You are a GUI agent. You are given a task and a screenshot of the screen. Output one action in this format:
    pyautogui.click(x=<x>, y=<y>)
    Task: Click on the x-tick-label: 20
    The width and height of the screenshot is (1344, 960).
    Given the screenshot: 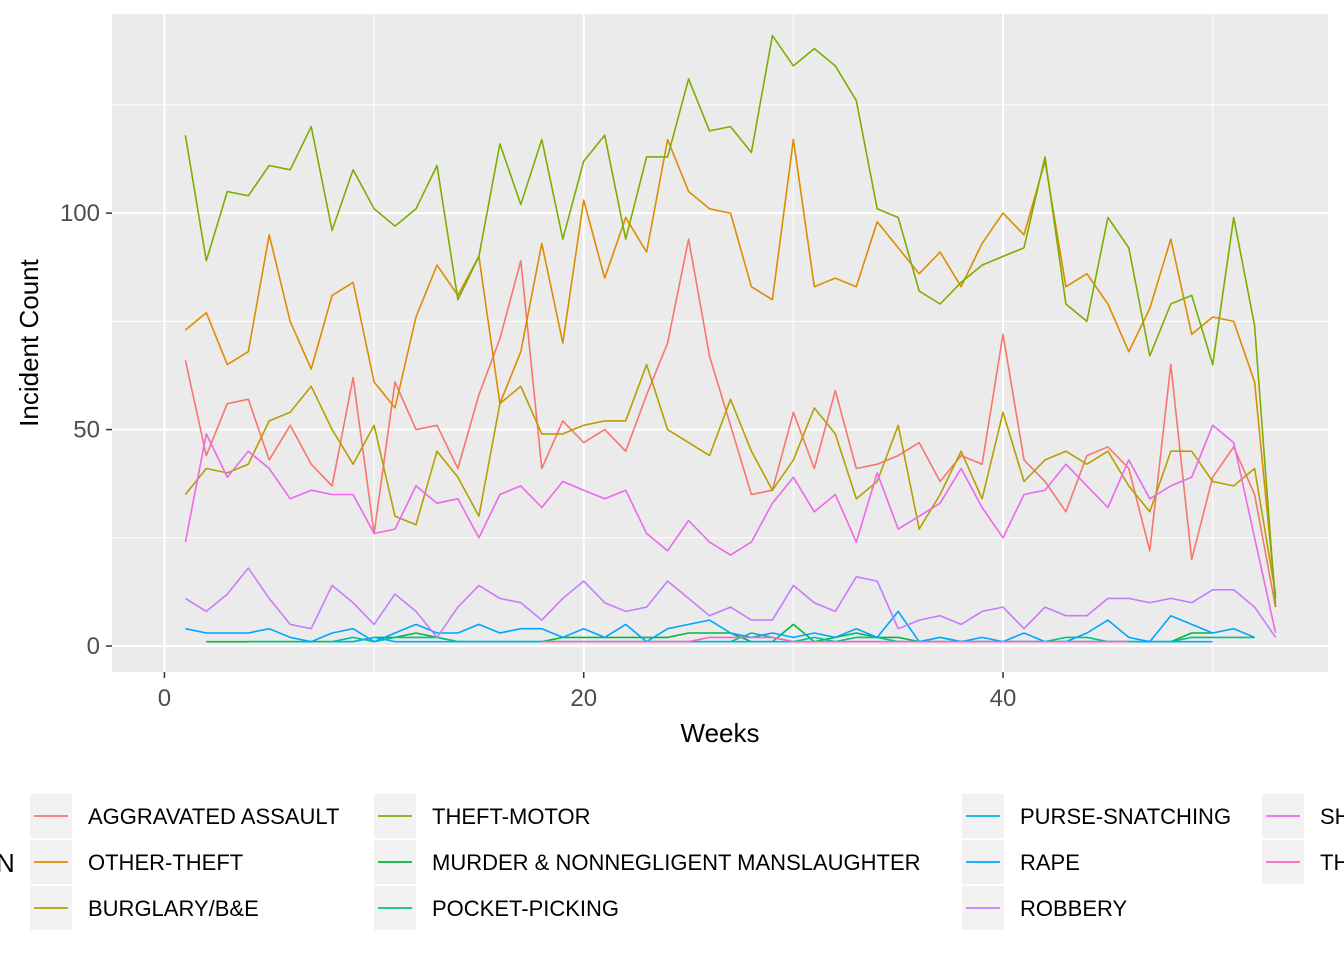 What is the action you would take?
    pyautogui.click(x=583, y=698)
    